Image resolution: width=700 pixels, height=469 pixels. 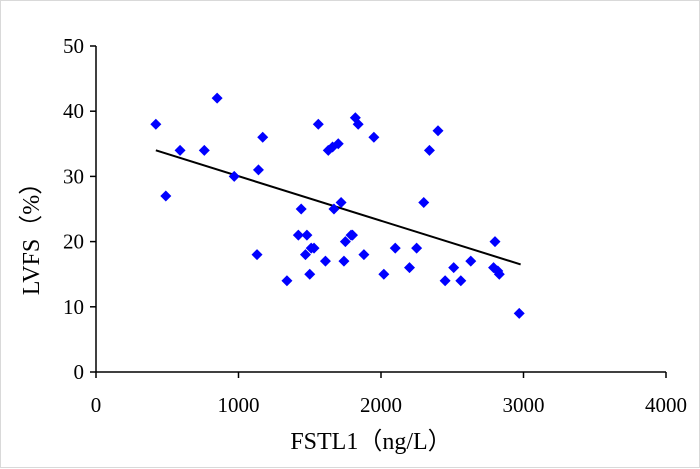 I want to click on x-axis-title: FSTL1（ng/L）, so click(x=370, y=442).